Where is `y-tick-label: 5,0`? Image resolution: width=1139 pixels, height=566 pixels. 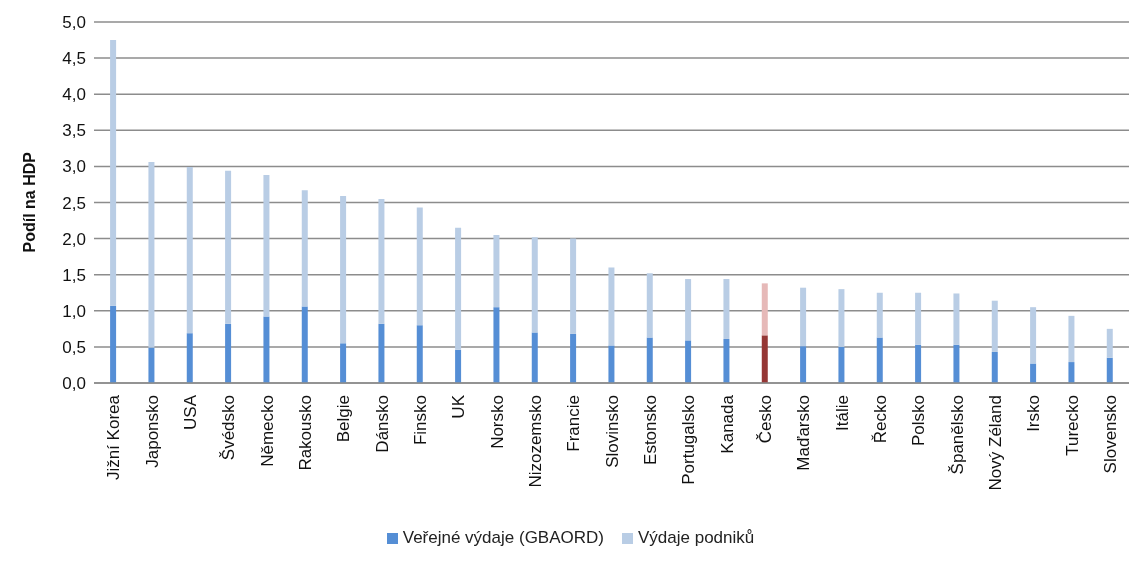
y-tick-label: 5,0 is located at coordinates (74, 23).